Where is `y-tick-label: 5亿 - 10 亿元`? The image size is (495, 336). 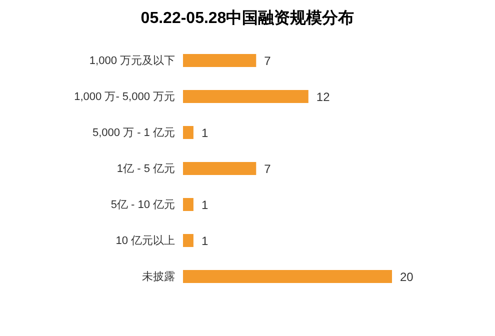
y-tick-label: 5亿 - 10 亿元 is located at coordinates (142, 204).